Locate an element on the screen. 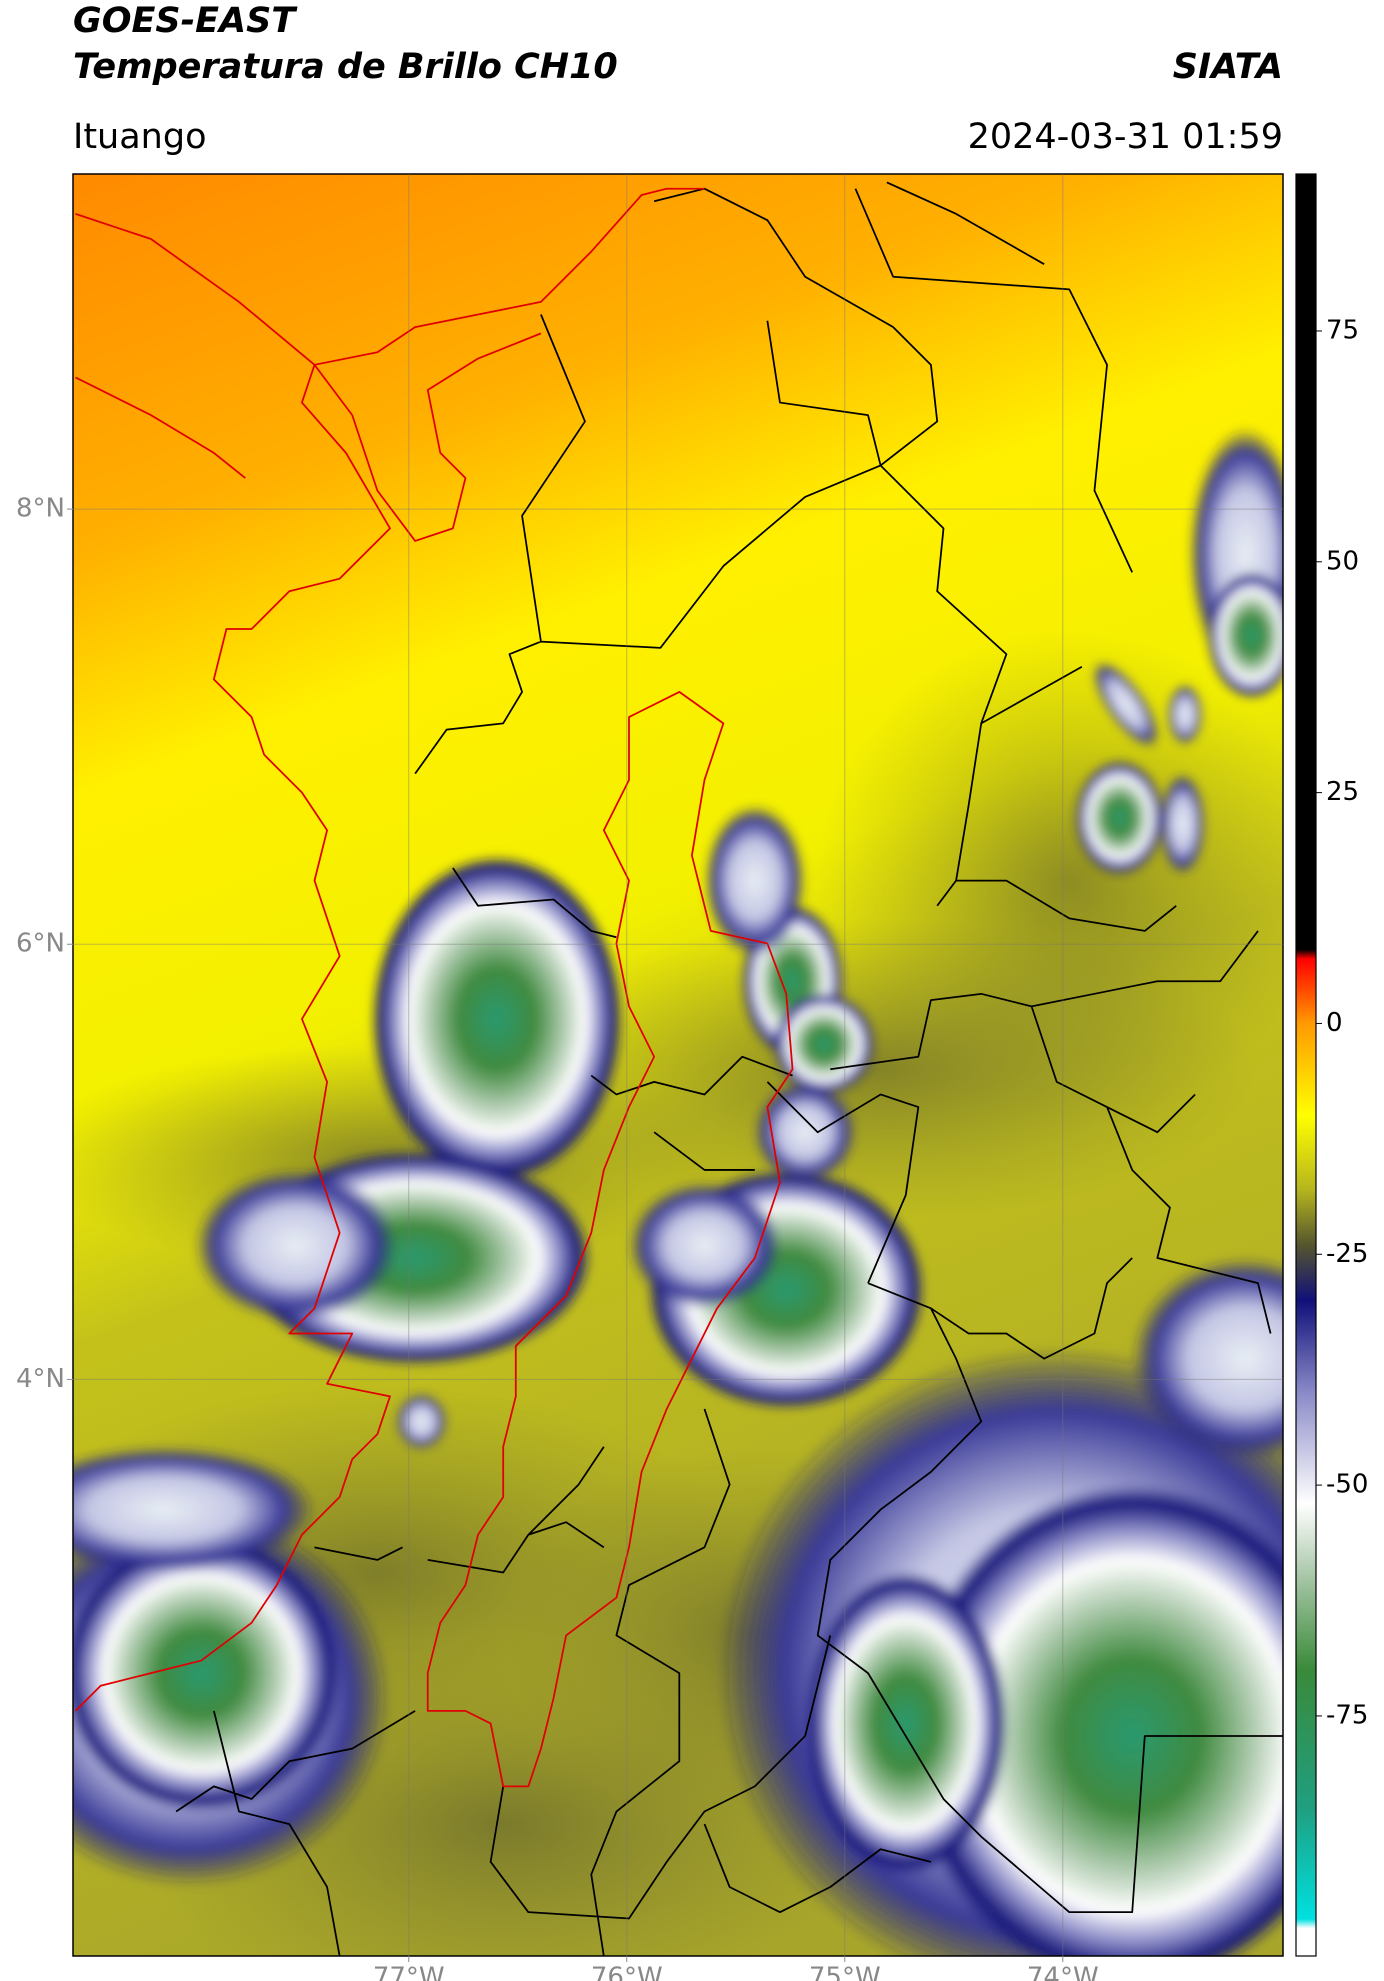  y-tick-label: 6°N is located at coordinates (40, 944).